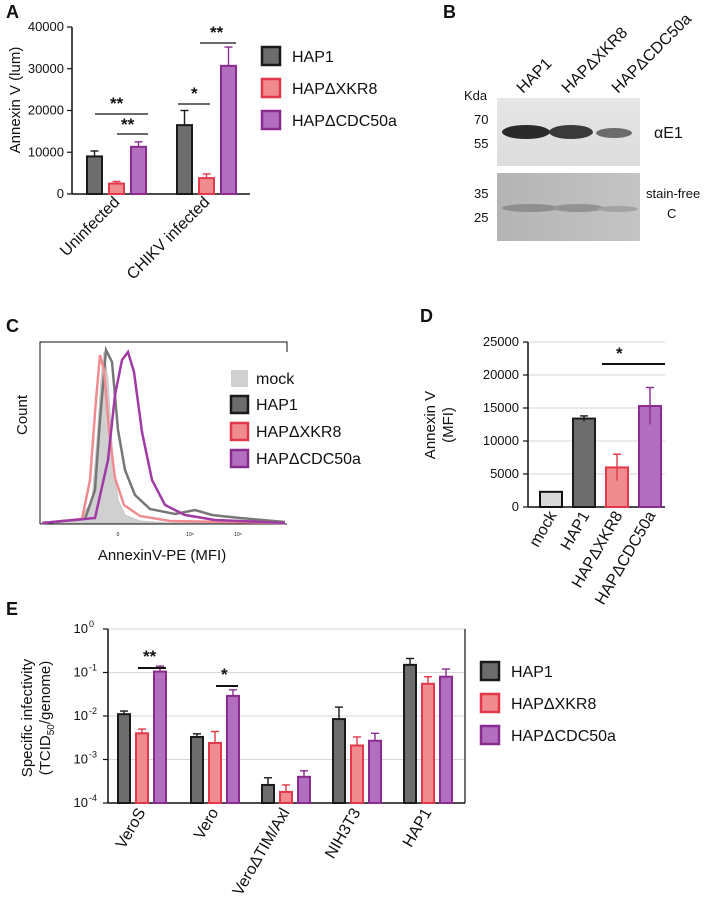  What do you see at coordinates (481, 193) in the screenshot?
I see `marker-35: 35` at bounding box center [481, 193].